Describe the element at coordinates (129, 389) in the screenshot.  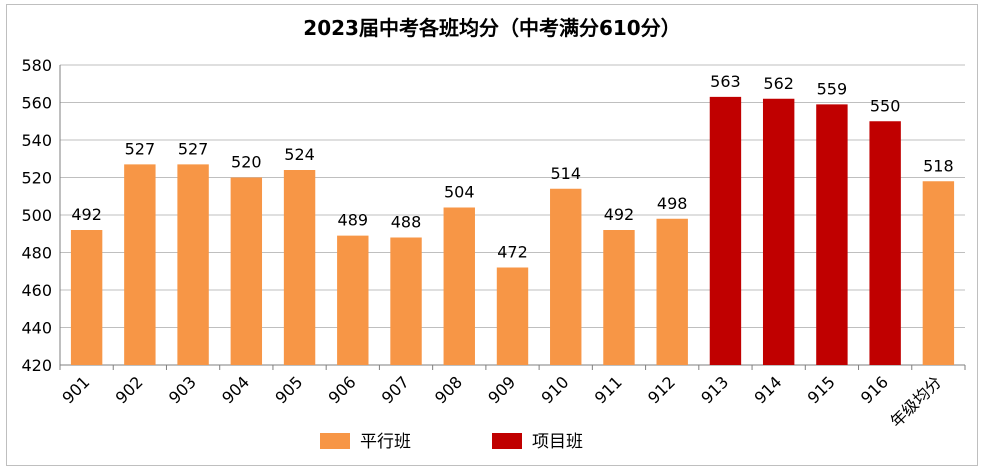
I see `x-tick-label: 902` at that location.